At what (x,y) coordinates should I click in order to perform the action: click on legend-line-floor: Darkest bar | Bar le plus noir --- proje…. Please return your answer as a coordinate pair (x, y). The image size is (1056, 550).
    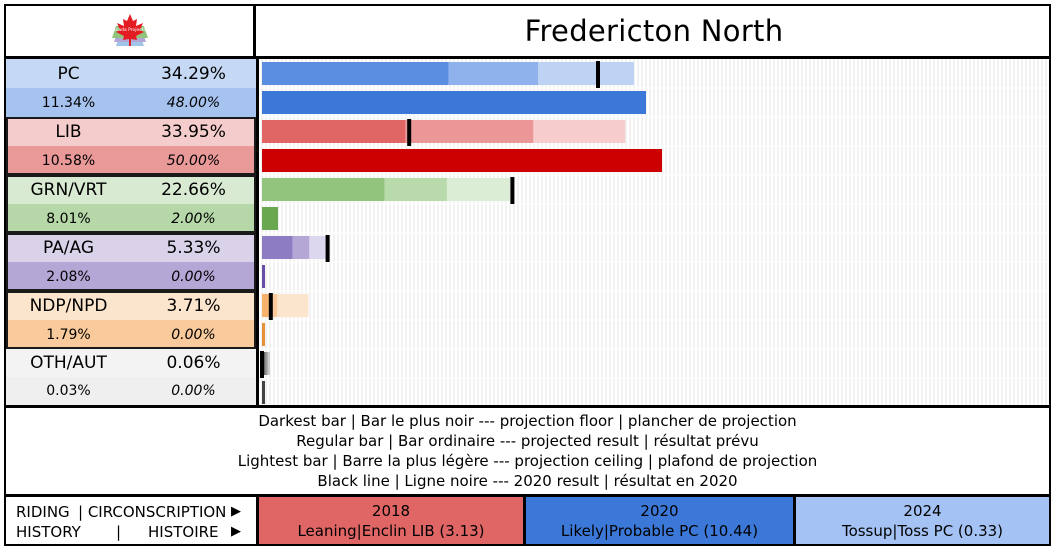
    Looking at the image, I should click on (527, 421).